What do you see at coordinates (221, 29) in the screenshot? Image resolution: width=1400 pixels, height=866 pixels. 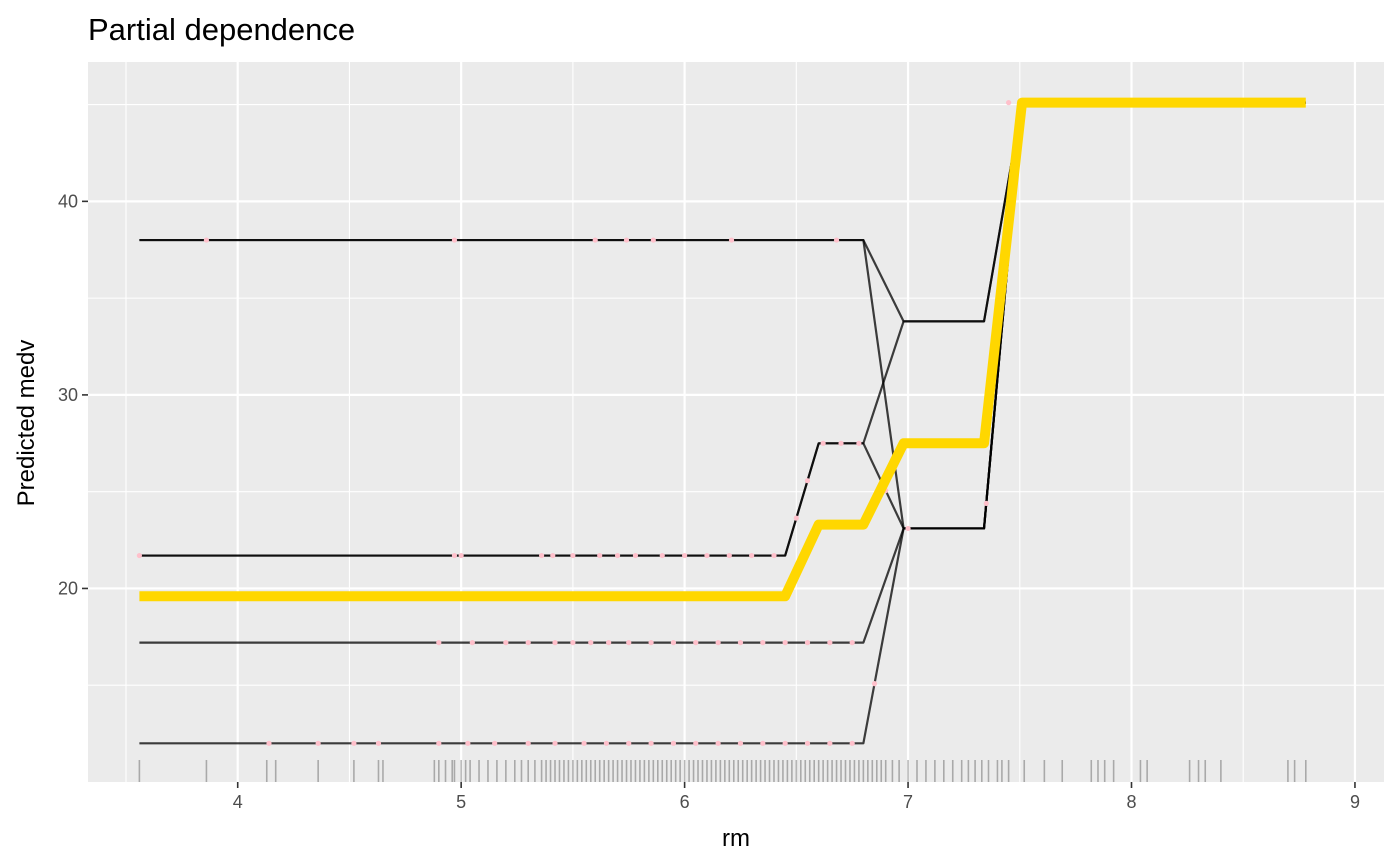 I see `chart-title: Partial dependence` at bounding box center [221, 29].